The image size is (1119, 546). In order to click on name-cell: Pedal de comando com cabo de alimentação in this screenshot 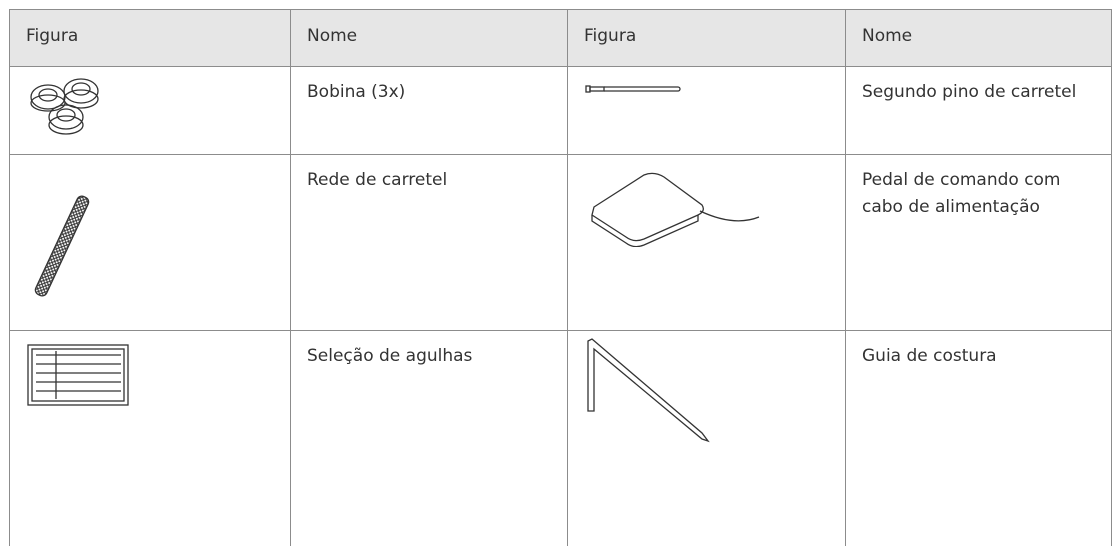, I will do `click(978, 242)`.